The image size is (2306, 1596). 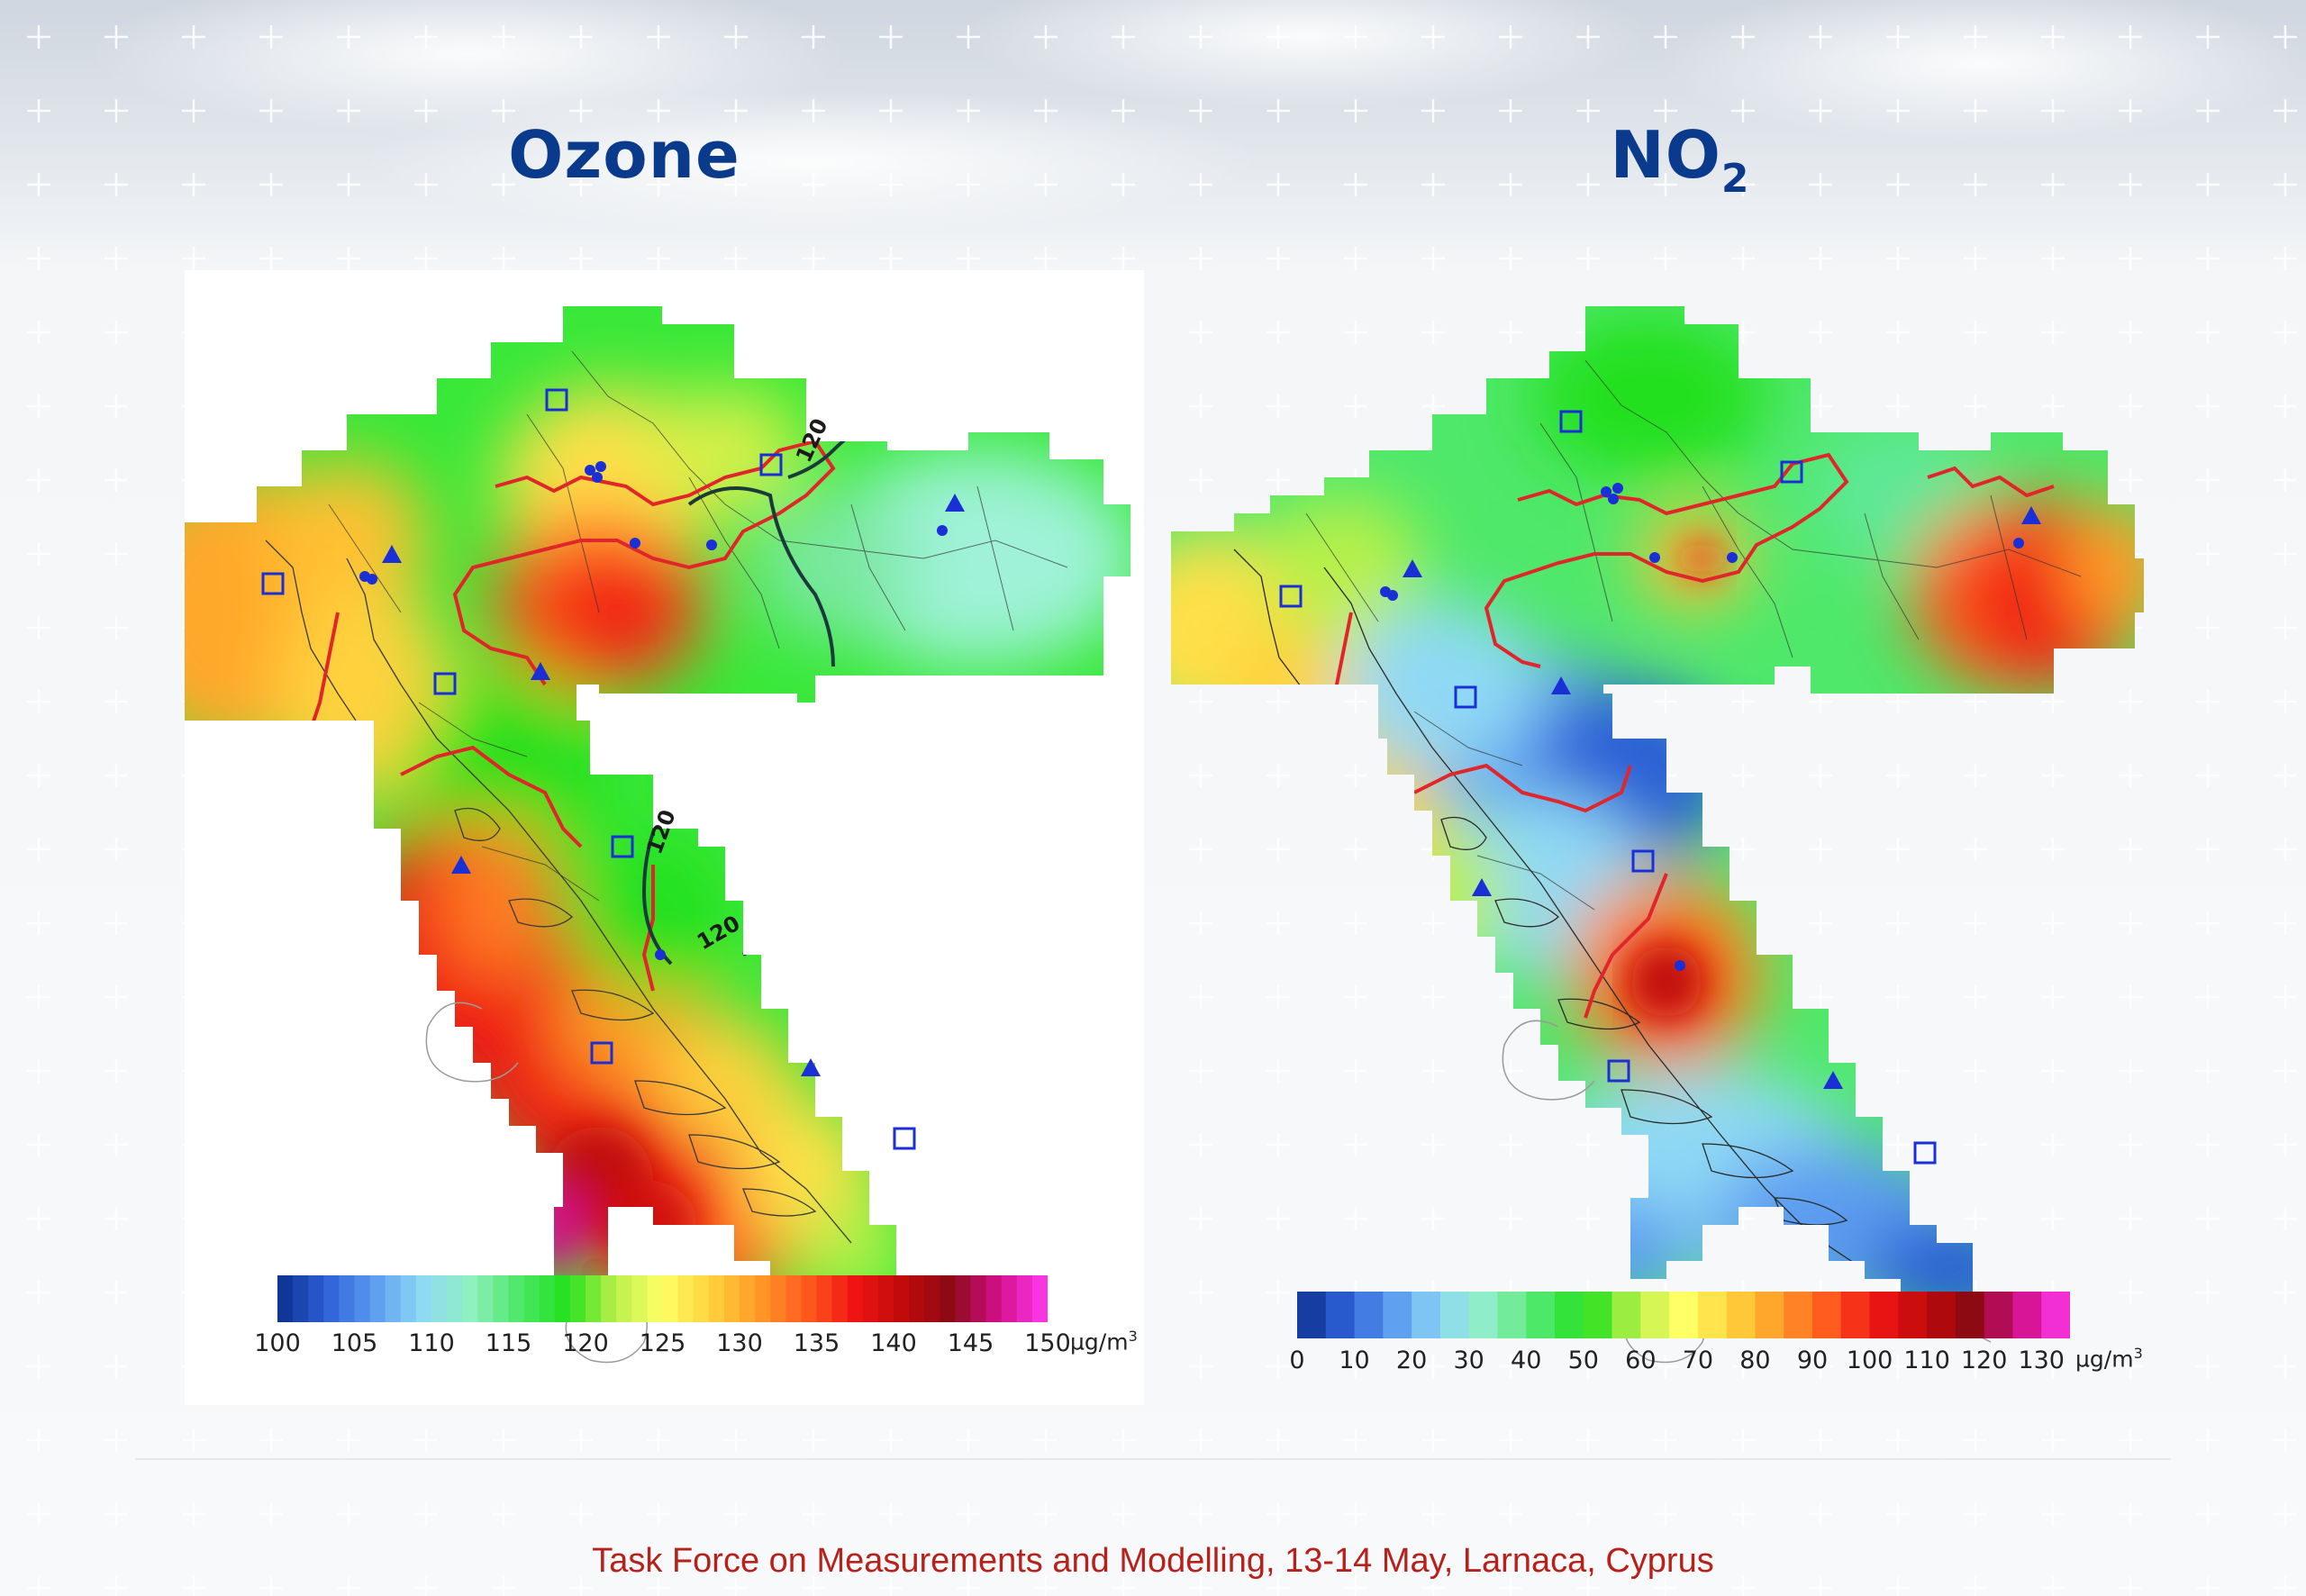 I want to click on ozone-colorbar, so click(x=663, y=1298).